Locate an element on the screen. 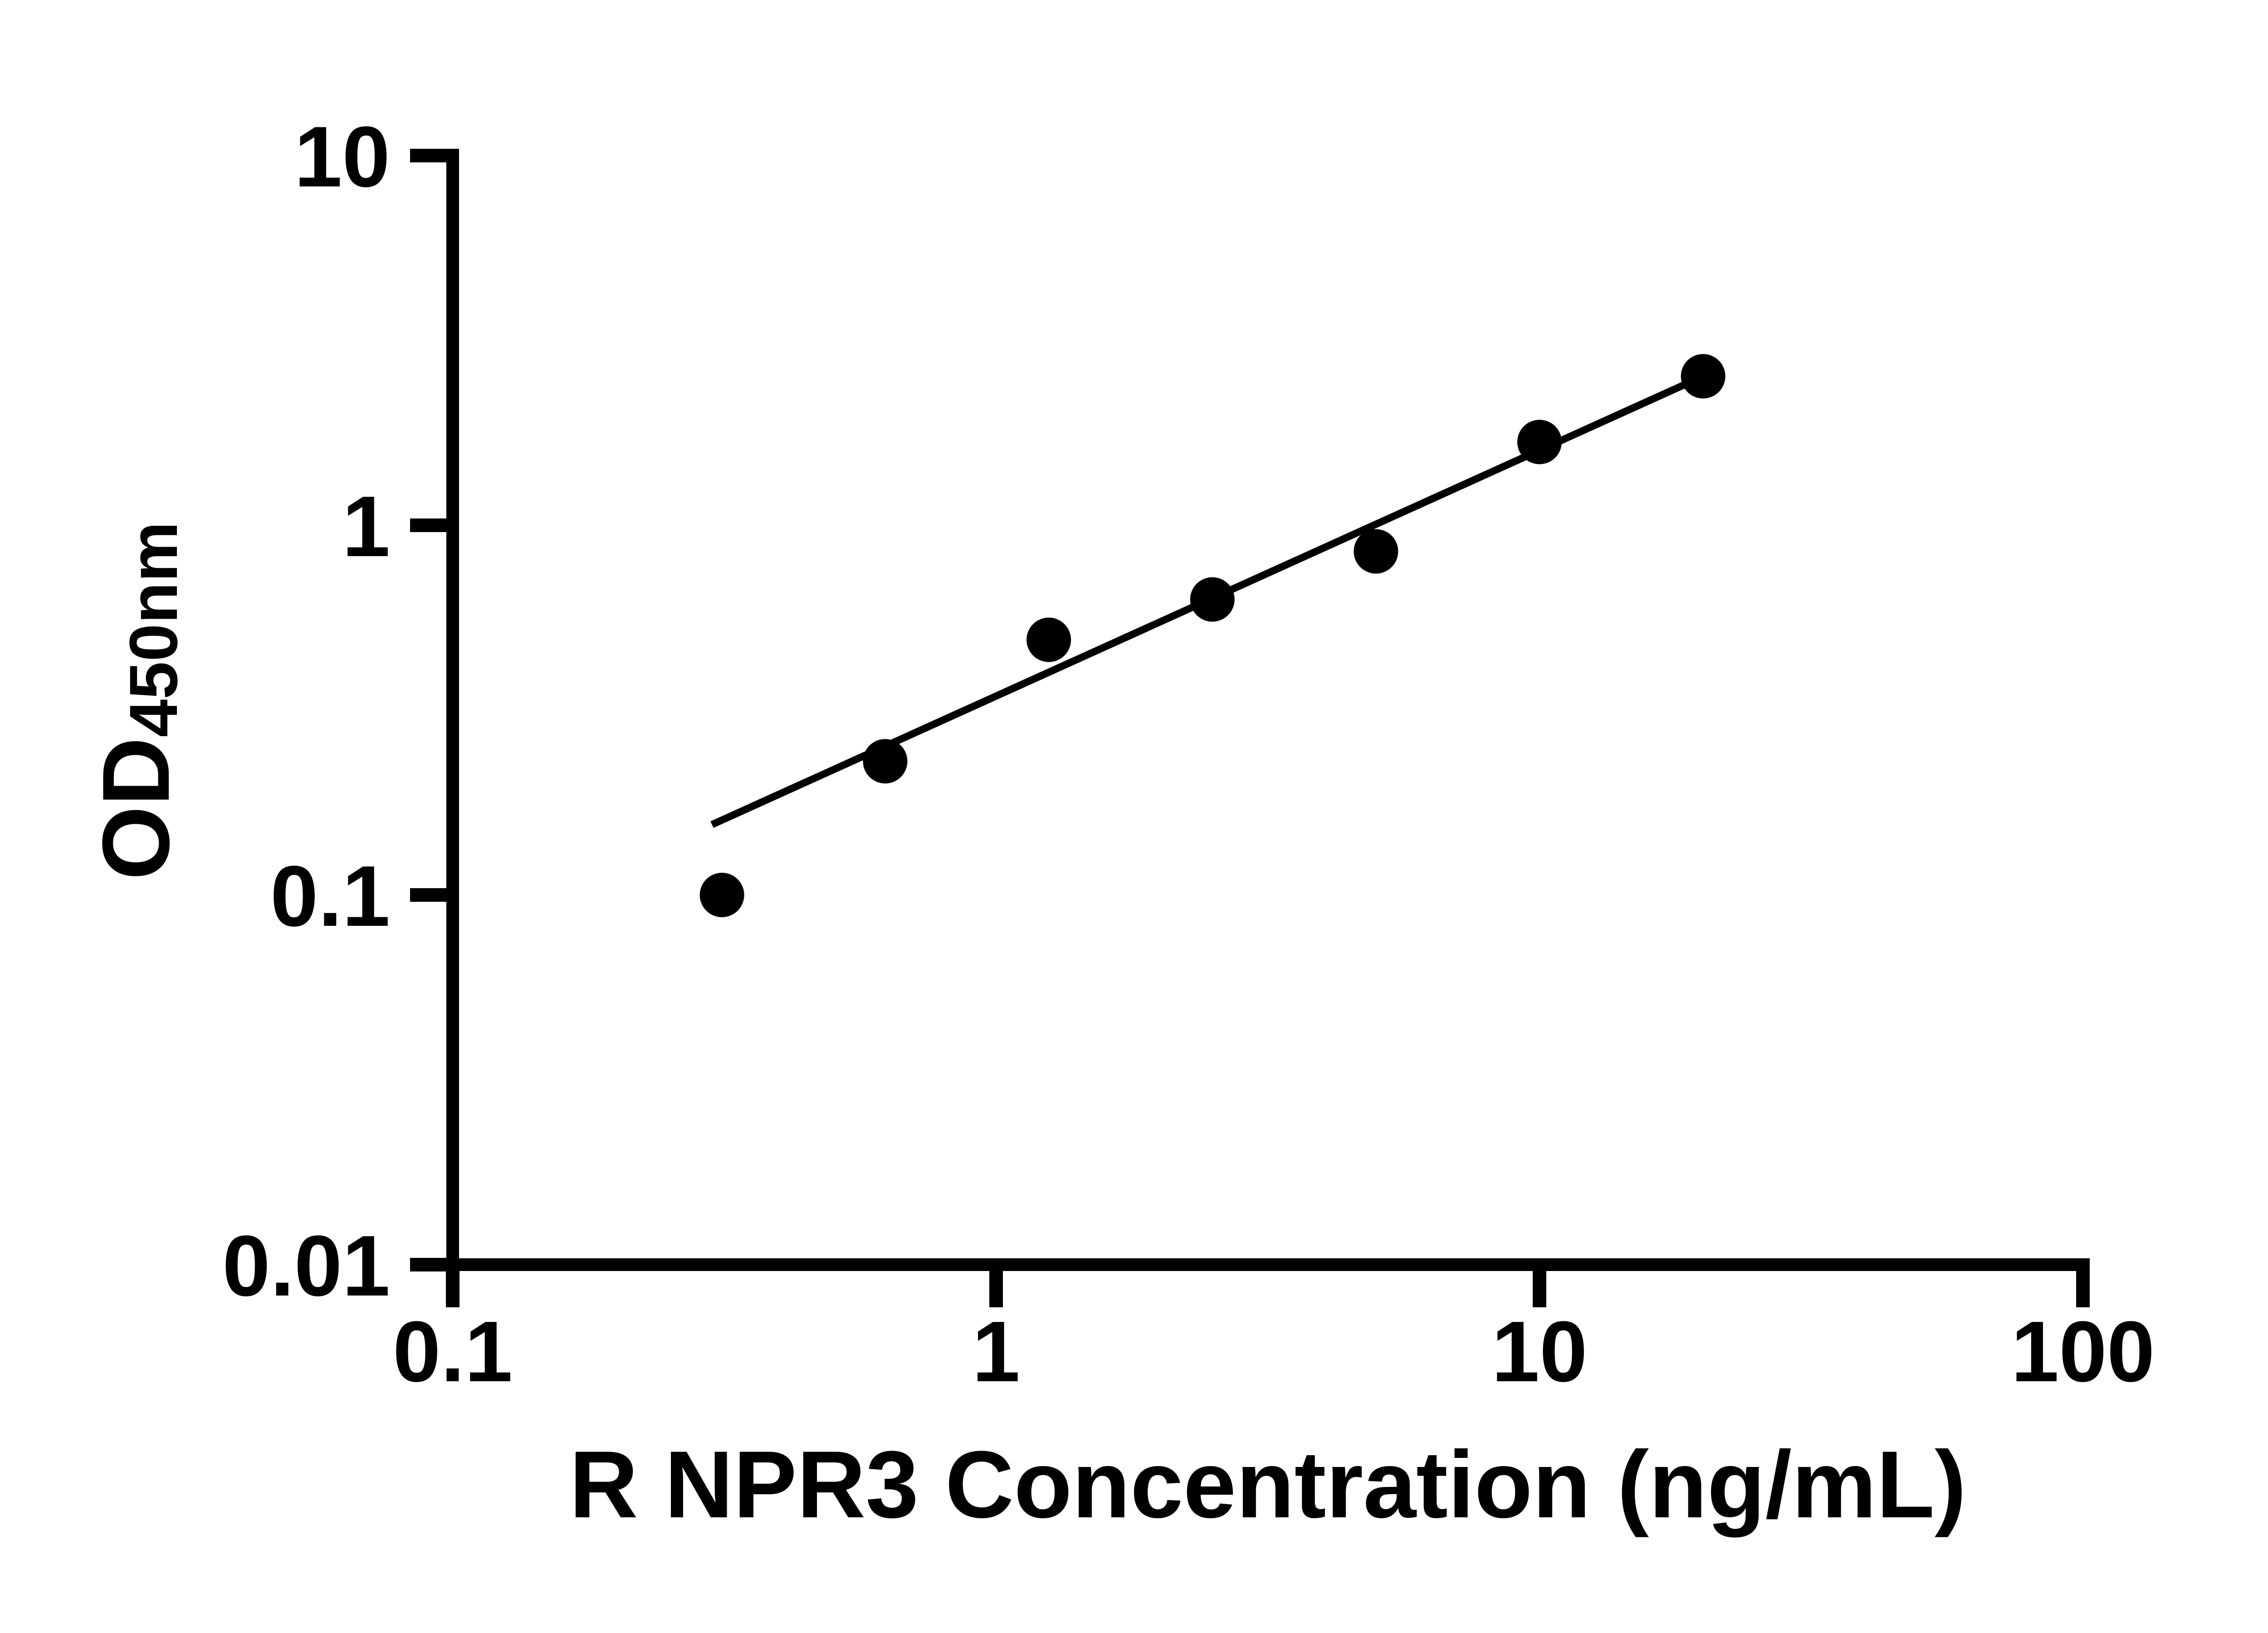 The image size is (2268, 1633). x-axis-title: R NPR3 Concentration (ng/mL) is located at coordinates (1268, 1484).